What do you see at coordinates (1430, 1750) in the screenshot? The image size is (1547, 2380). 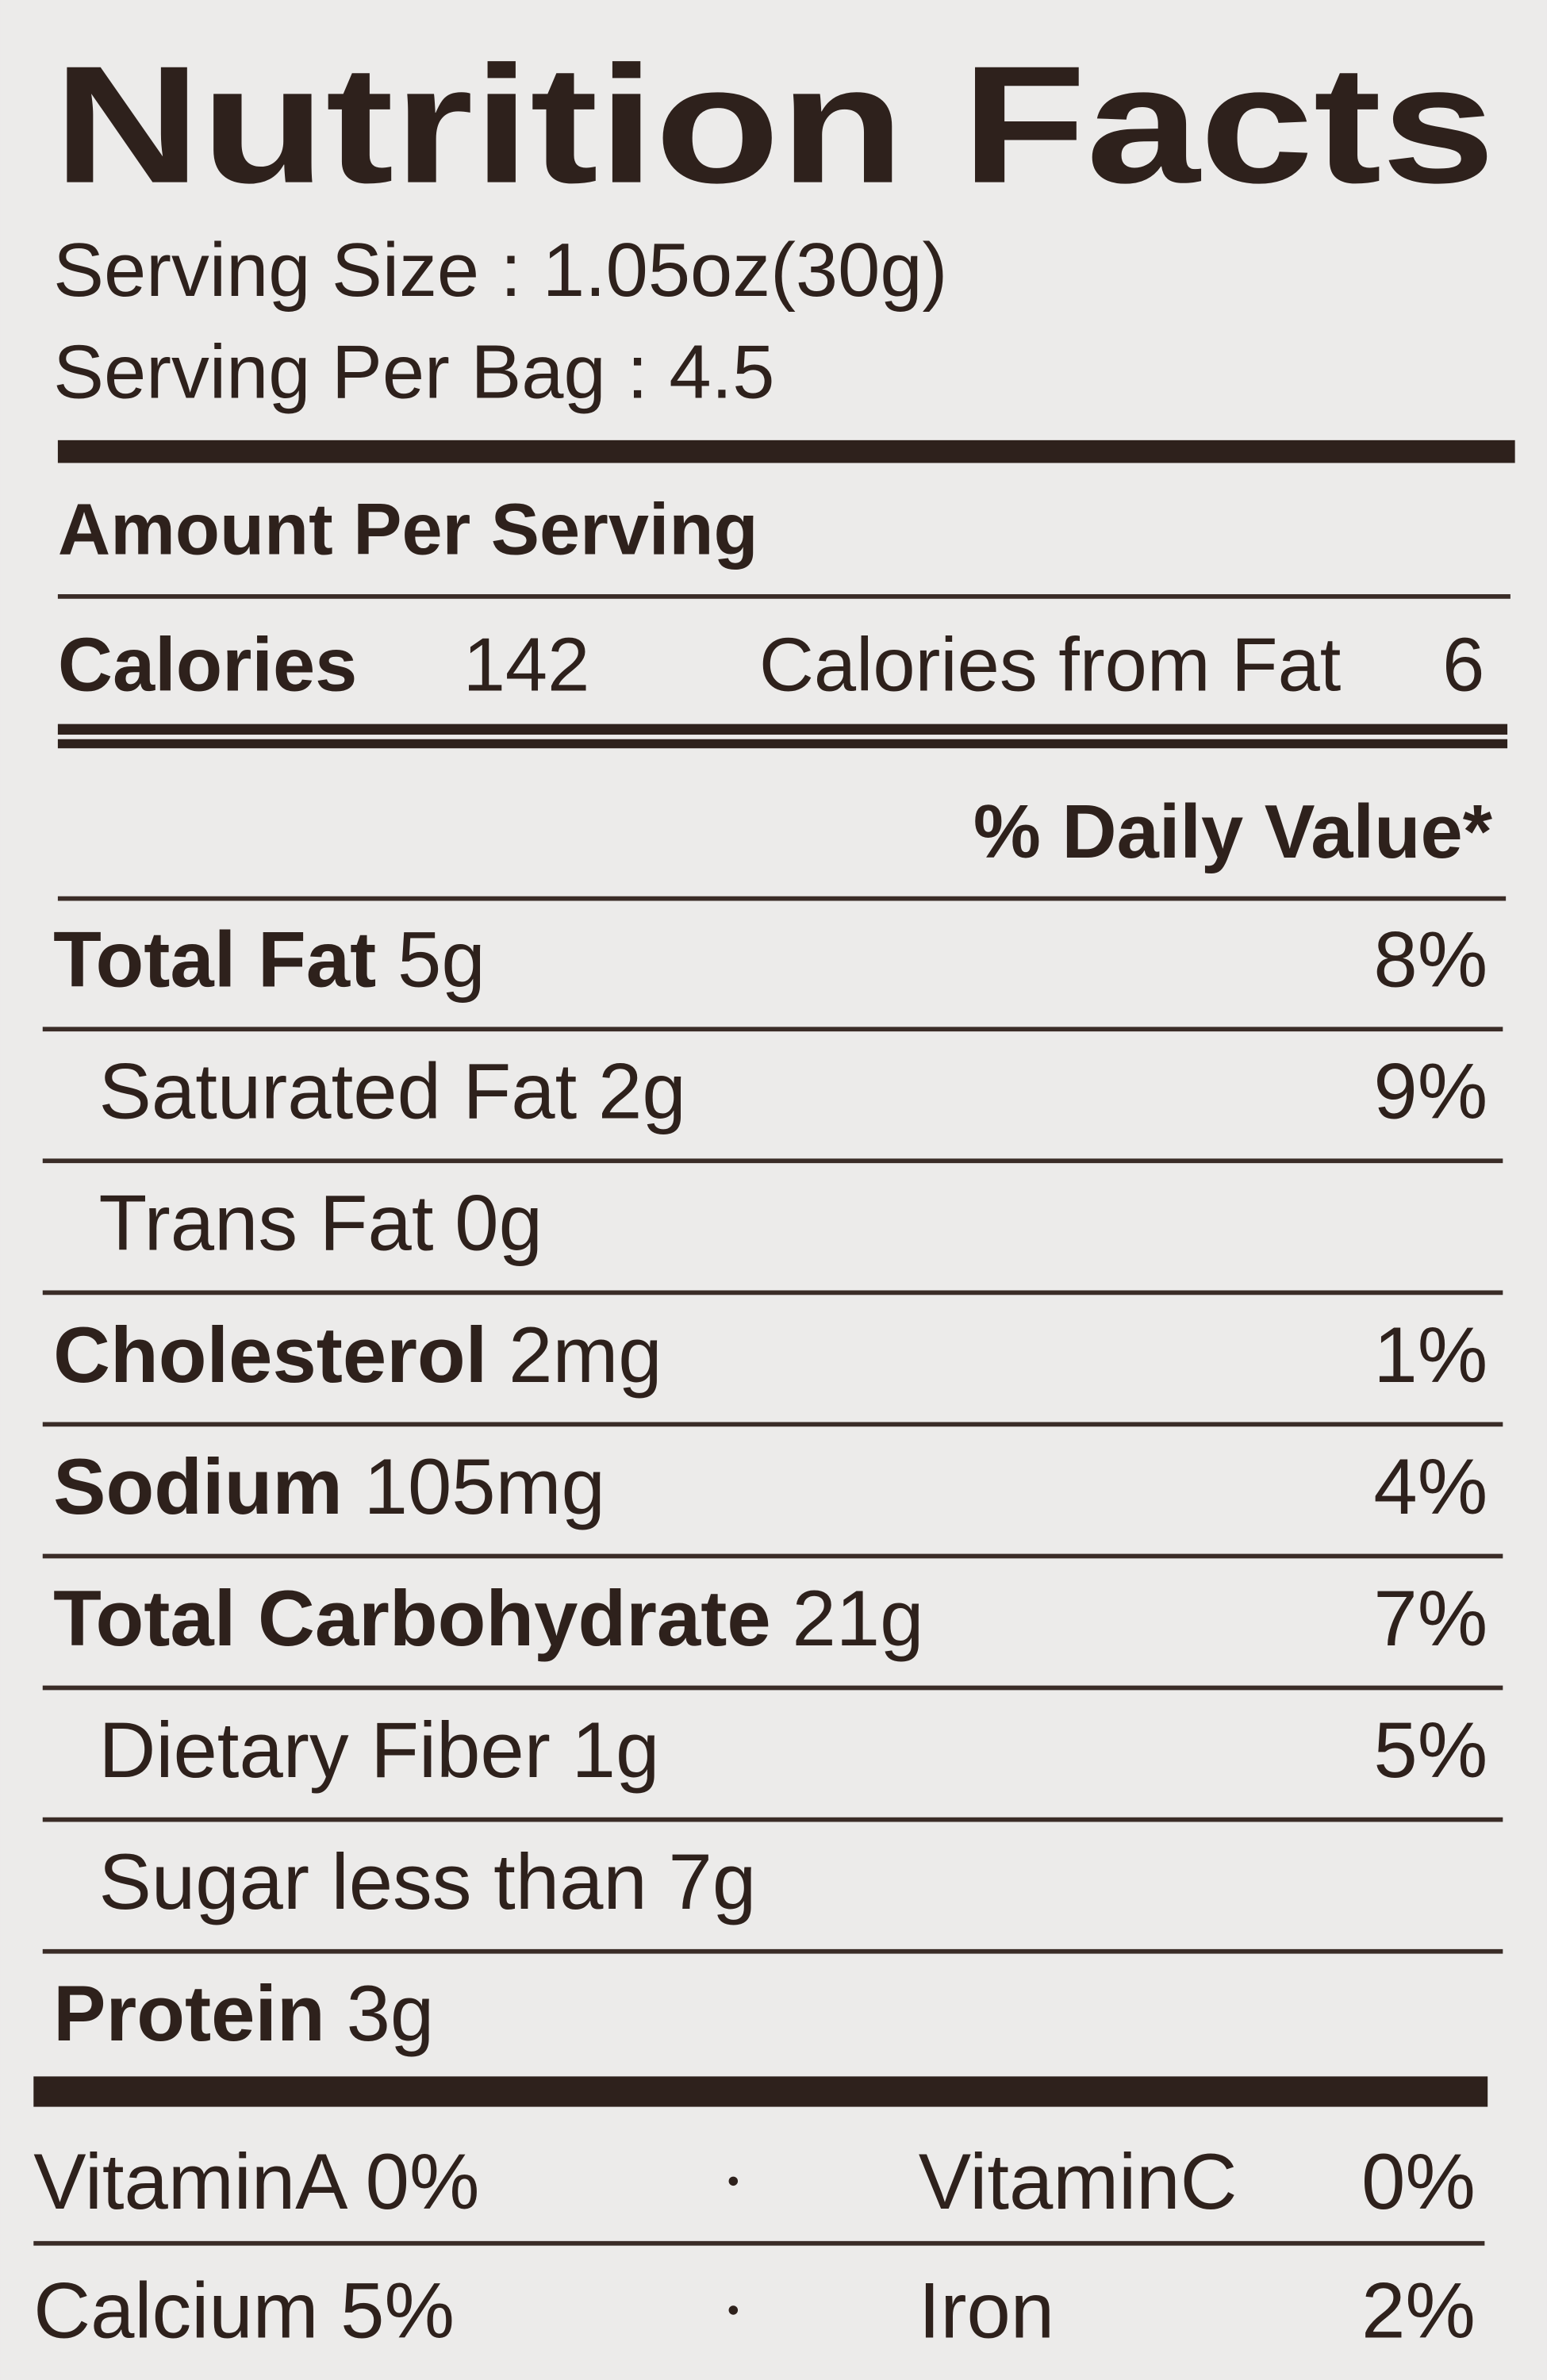 I see `daily-value: 5%` at bounding box center [1430, 1750].